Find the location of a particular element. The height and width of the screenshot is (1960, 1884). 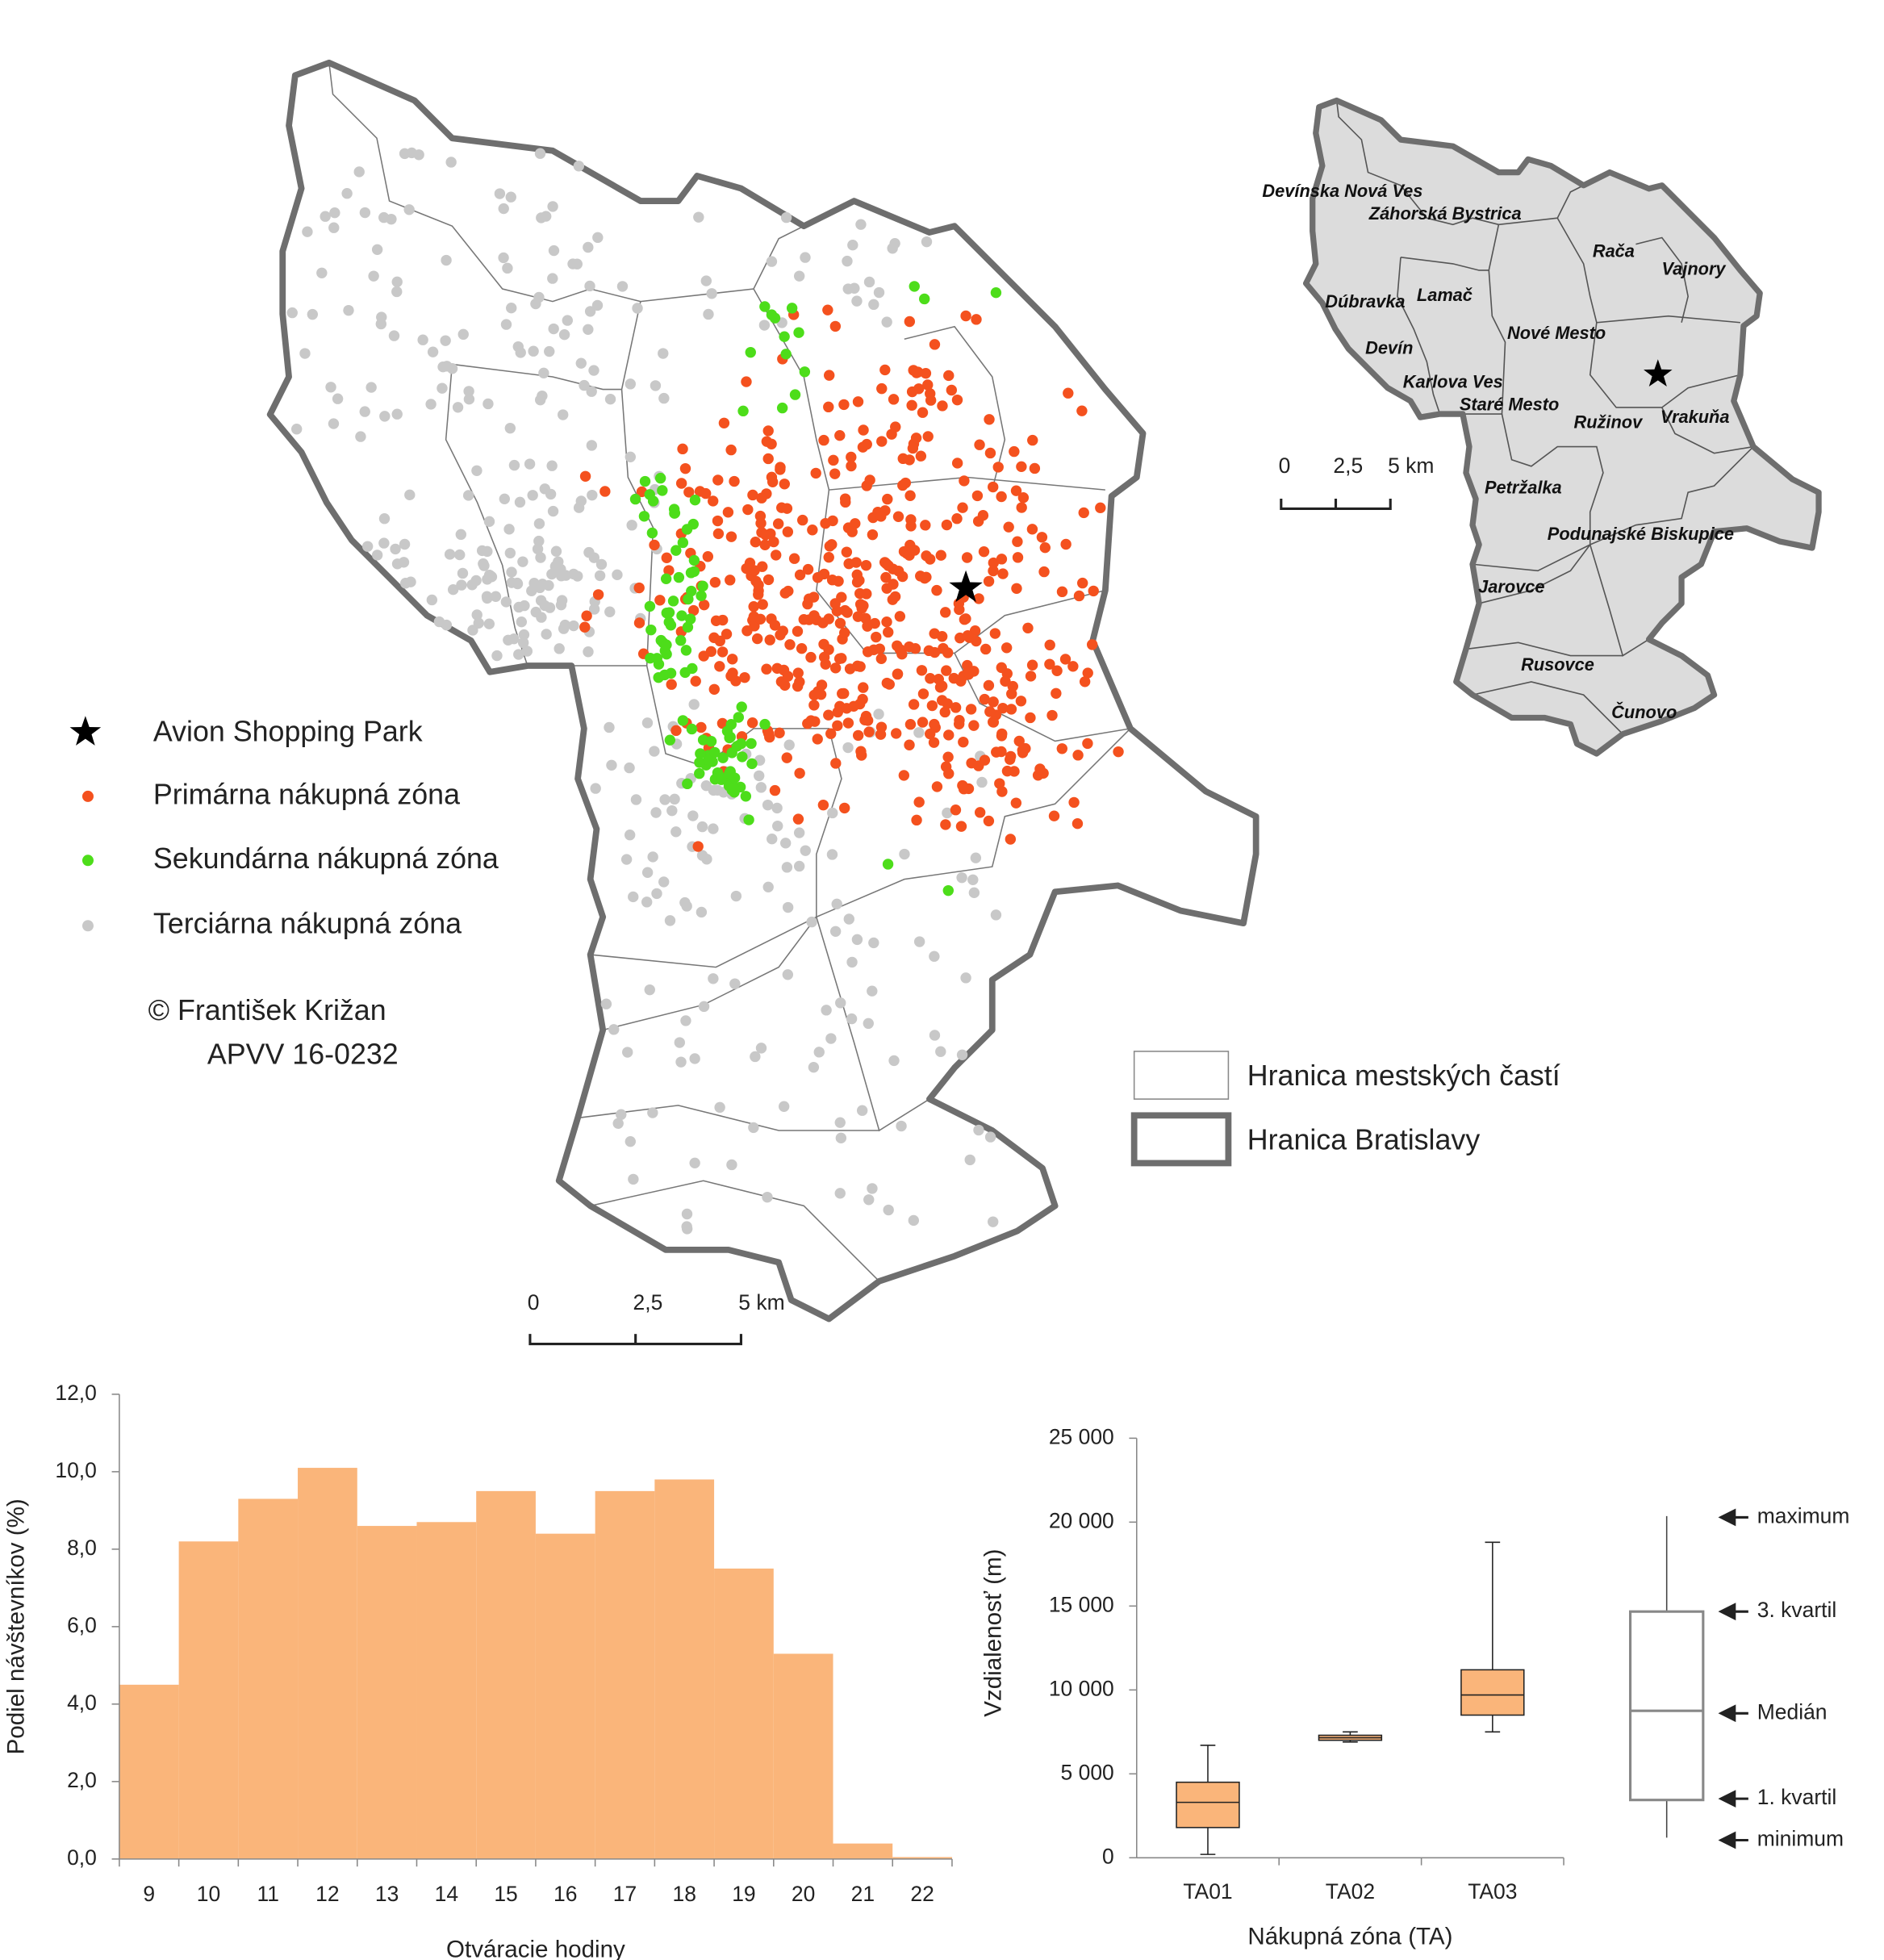

y-tick-label: 8,0 is located at coordinates (82, 1548).